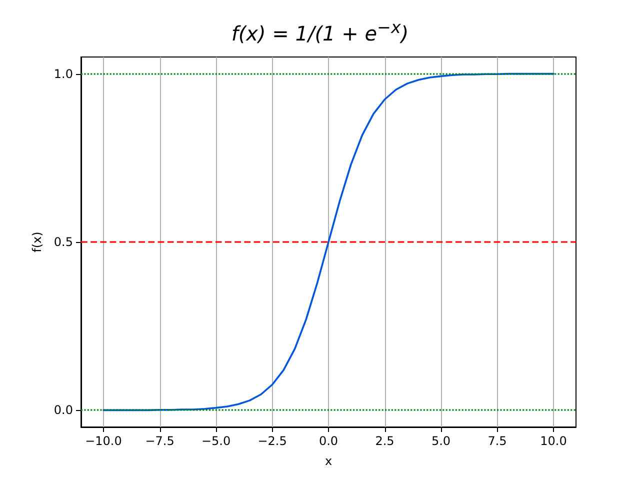 The width and height of the screenshot is (640, 480). Describe the element at coordinates (37, 242) in the screenshot. I see `y-axis-title: f(x)` at that location.